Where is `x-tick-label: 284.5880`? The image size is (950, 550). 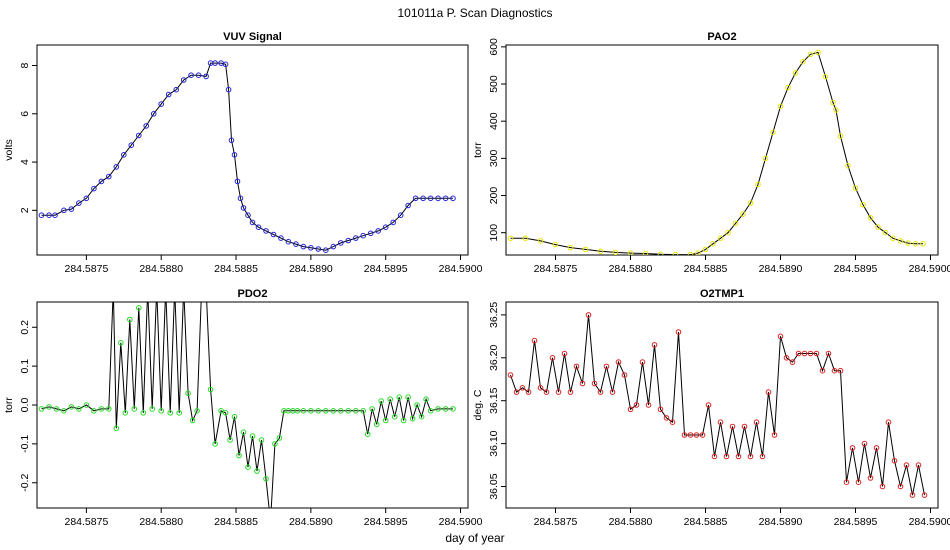 x-tick-label: 284.5880 is located at coordinates (631, 522).